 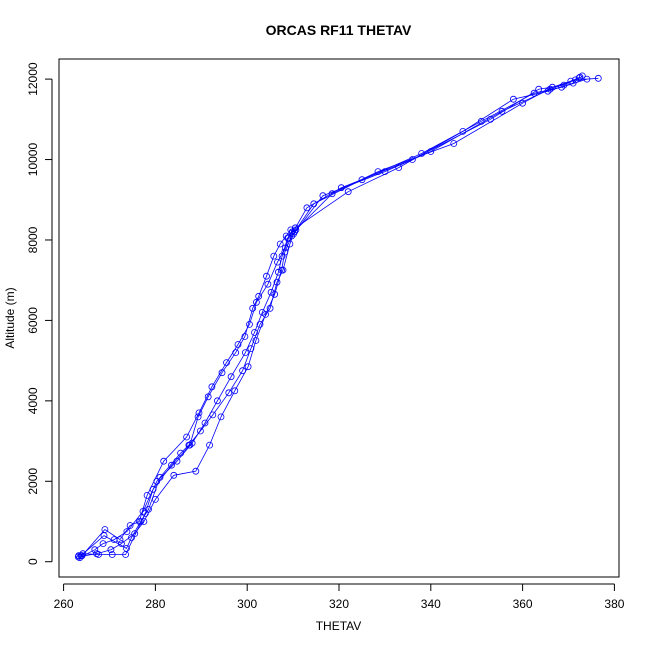 What do you see at coordinates (33, 79) in the screenshot?
I see `y-tick-label: 12000` at bounding box center [33, 79].